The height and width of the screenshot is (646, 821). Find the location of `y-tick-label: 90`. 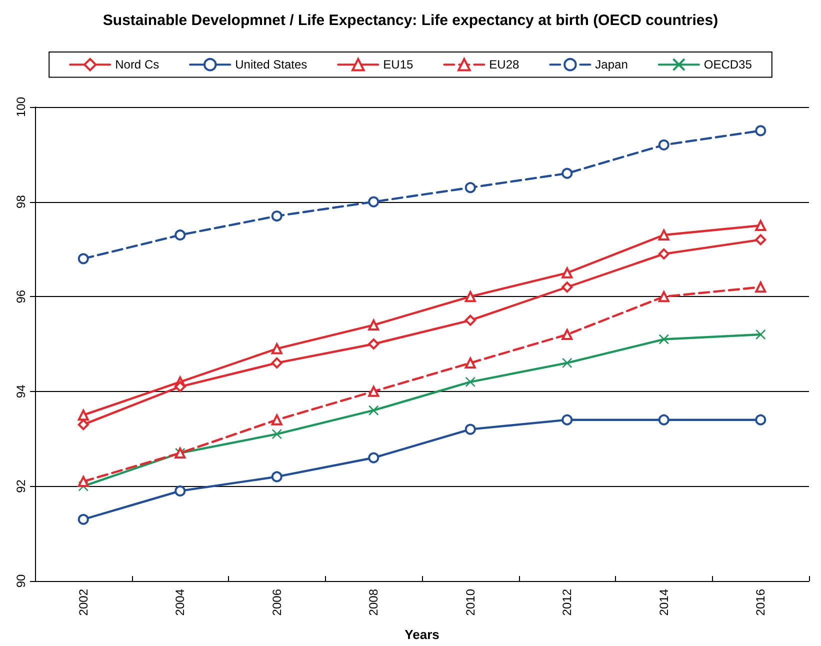

y-tick-label: 90 is located at coordinates (21, 581).